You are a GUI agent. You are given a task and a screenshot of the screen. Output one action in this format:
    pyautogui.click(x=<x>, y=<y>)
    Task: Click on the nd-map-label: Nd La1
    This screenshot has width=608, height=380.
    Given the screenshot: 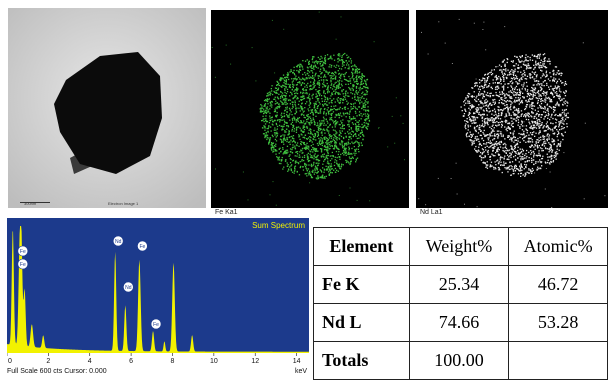 What is the action you would take?
    pyautogui.click(x=431, y=212)
    